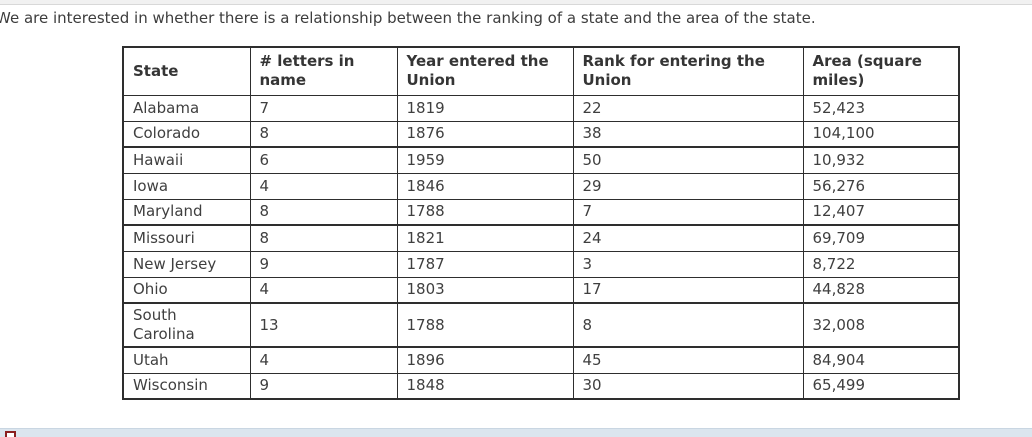 Image resolution: width=1032 pixels, height=437 pixels. What do you see at coordinates (186, 134) in the screenshot?
I see `cell-state: Colorado` at bounding box center [186, 134].